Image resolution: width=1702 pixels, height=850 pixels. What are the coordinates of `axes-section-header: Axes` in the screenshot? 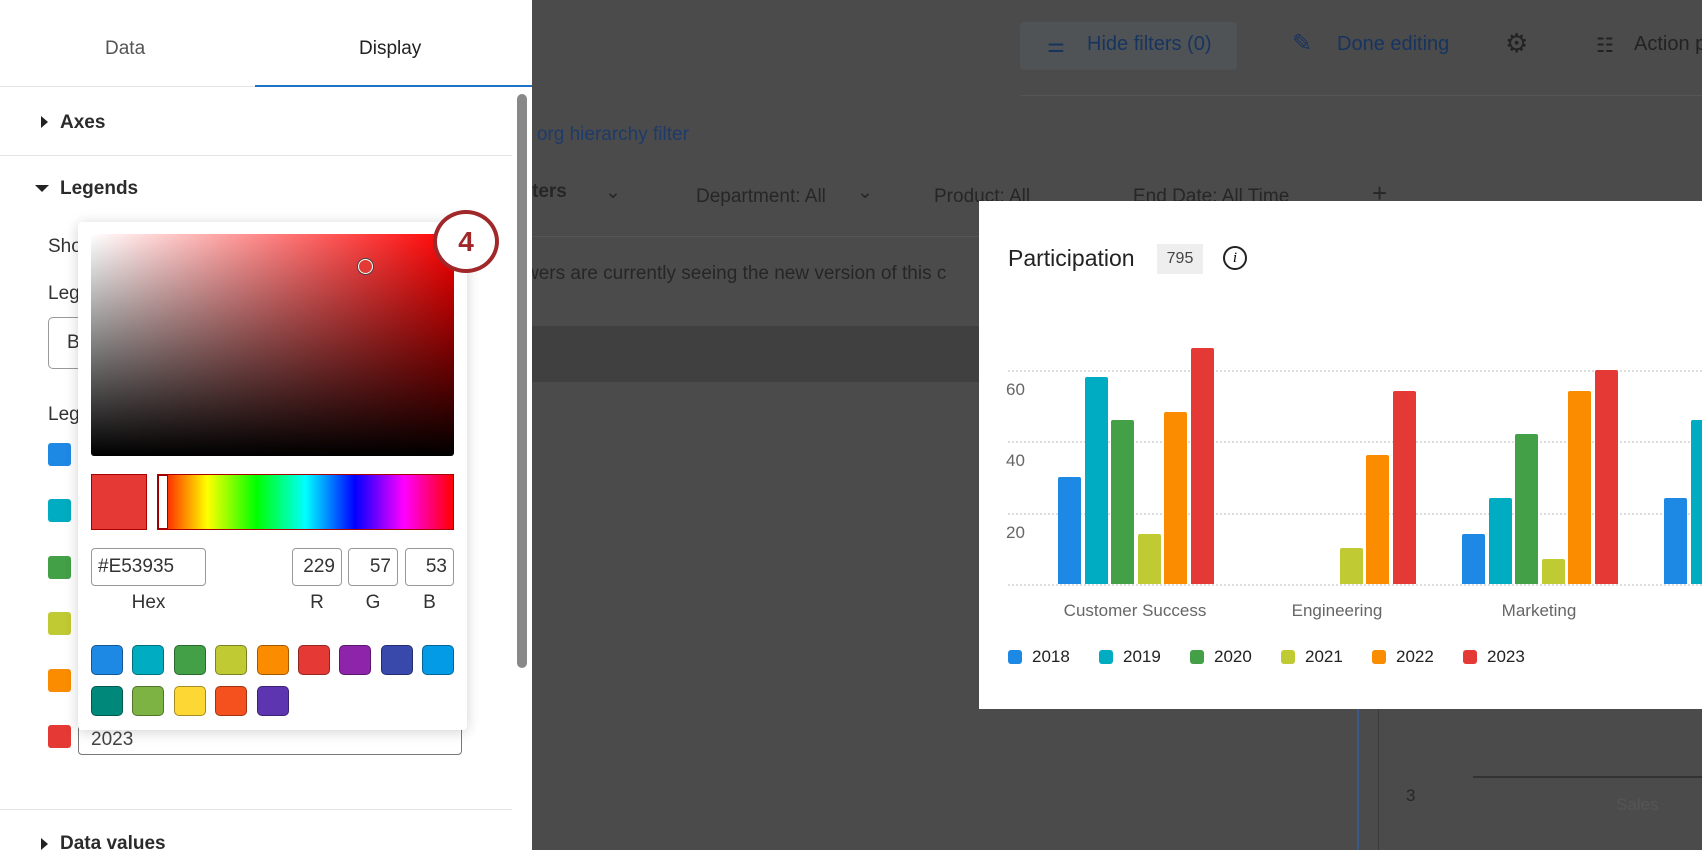 It's located at (83, 122).